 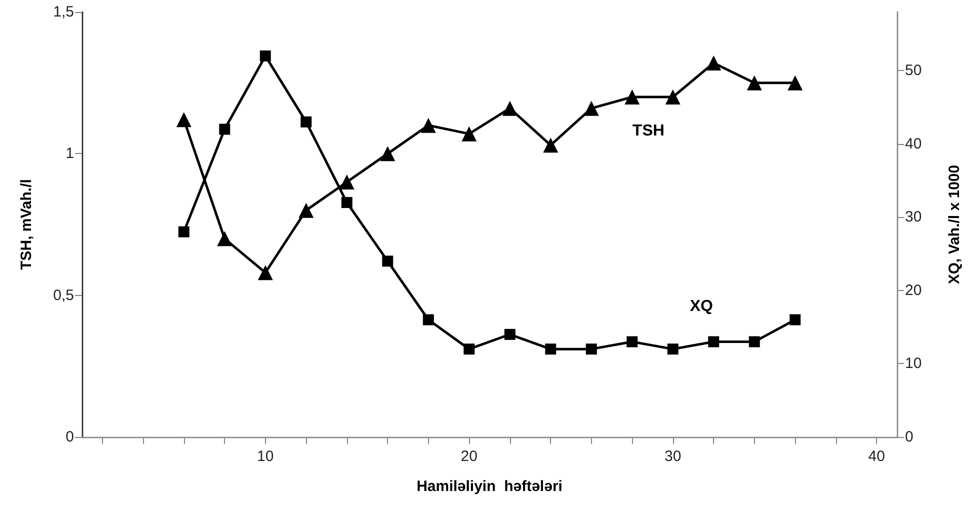 What do you see at coordinates (701, 307) in the screenshot?
I see `series-label: XQ` at bounding box center [701, 307].